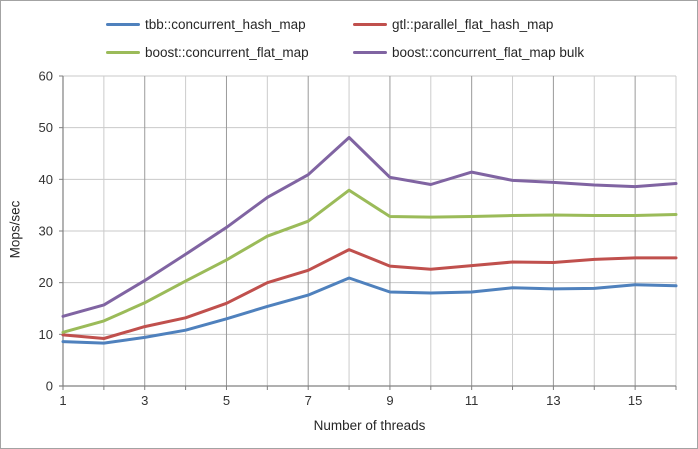 The image size is (698, 449). Describe the element at coordinates (488, 52) in the screenshot. I see `legend-label: boost::concurrent_flat_map bulk` at that location.